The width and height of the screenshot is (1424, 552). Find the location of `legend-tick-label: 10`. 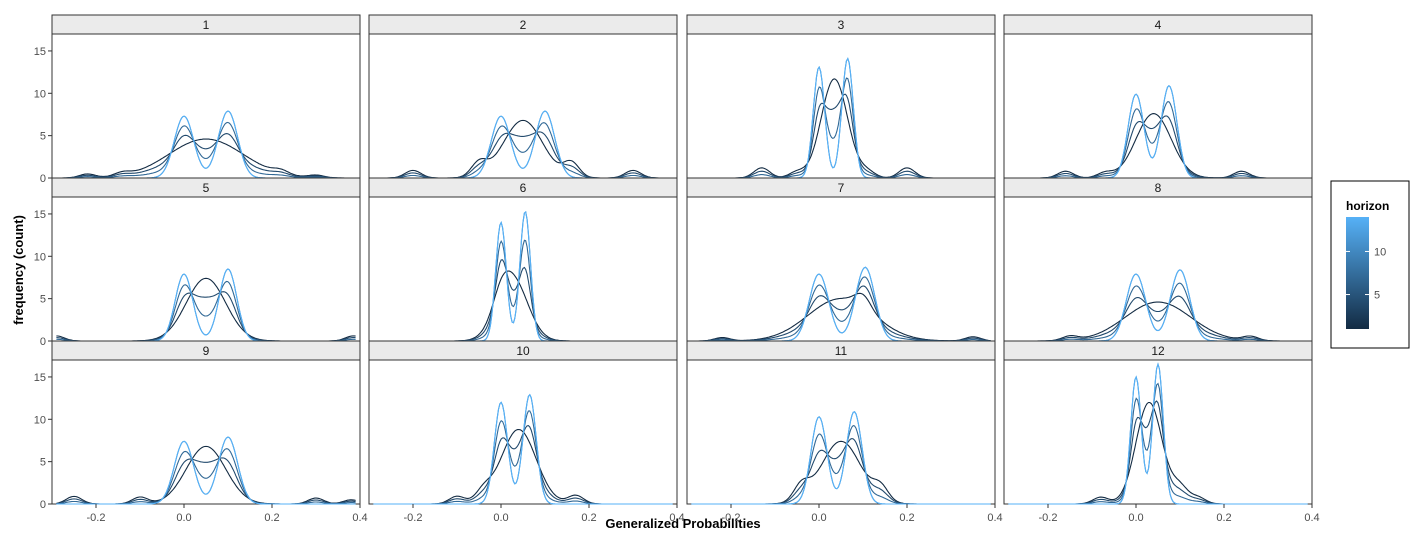

legend-tick-label: 10 is located at coordinates (1380, 252).